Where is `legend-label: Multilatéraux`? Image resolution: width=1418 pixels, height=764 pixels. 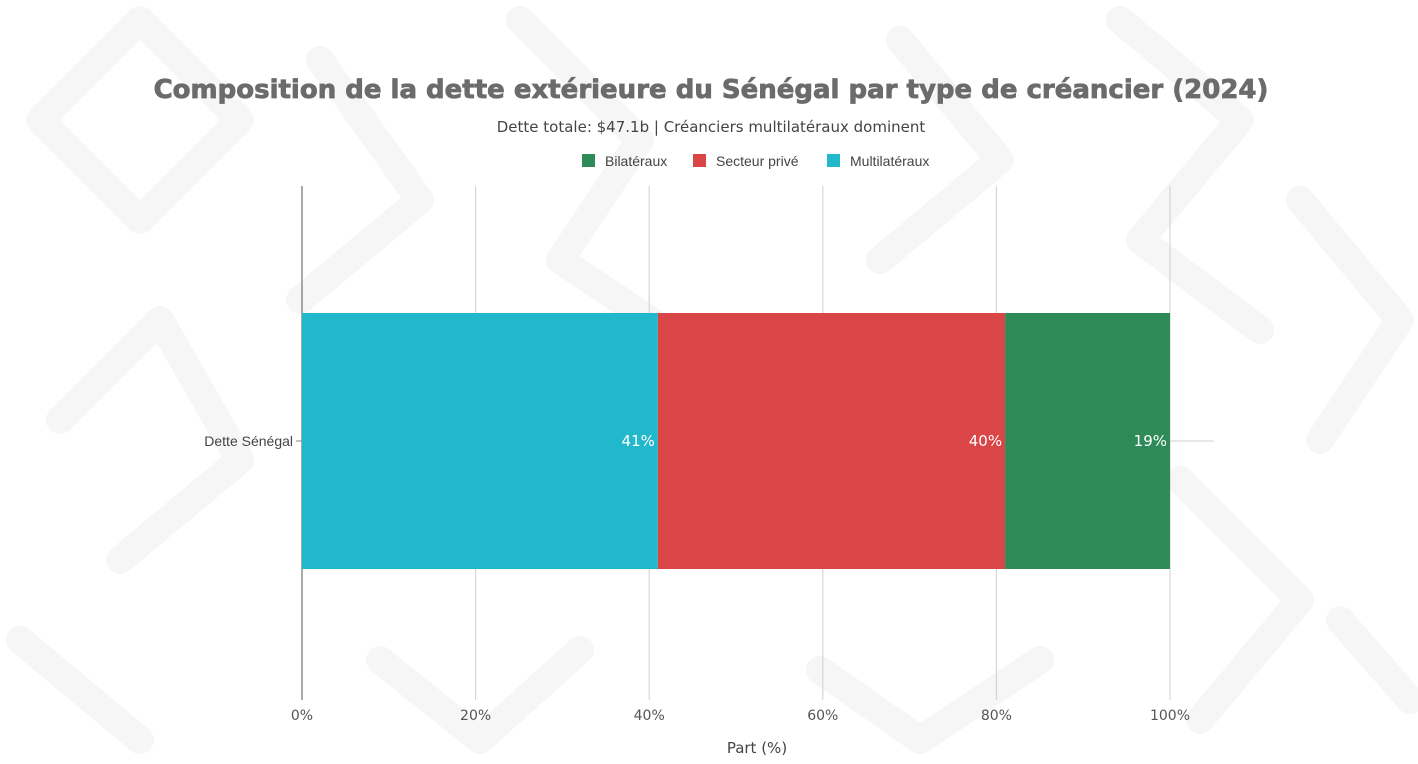
legend-label: Multilatéraux is located at coordinates (889, 161).